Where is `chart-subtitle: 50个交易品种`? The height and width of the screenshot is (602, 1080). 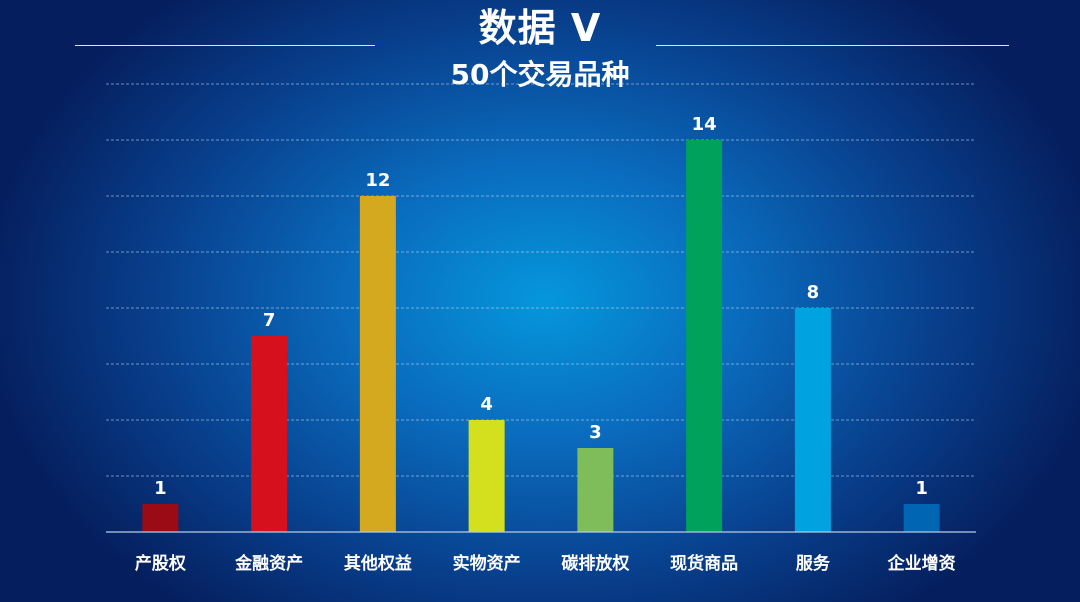 chart-subtitle: 50个交易品种 is located at coordinates (540, 74).